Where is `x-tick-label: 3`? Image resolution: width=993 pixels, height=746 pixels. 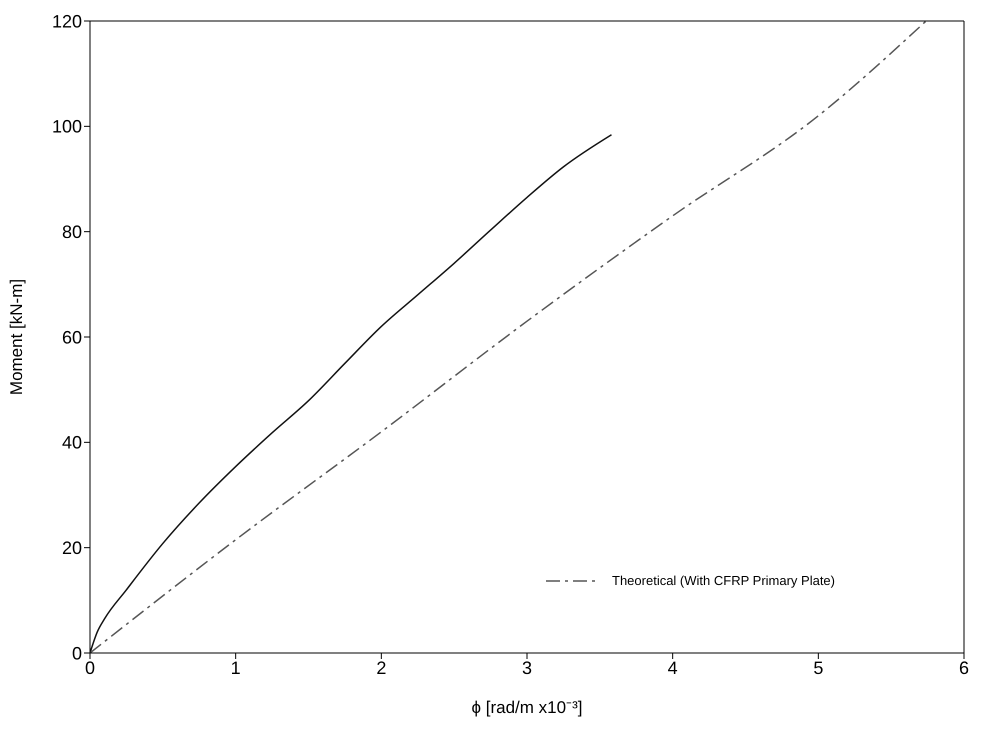
x-tick-label: 3 is located at coordinates (527, 668).